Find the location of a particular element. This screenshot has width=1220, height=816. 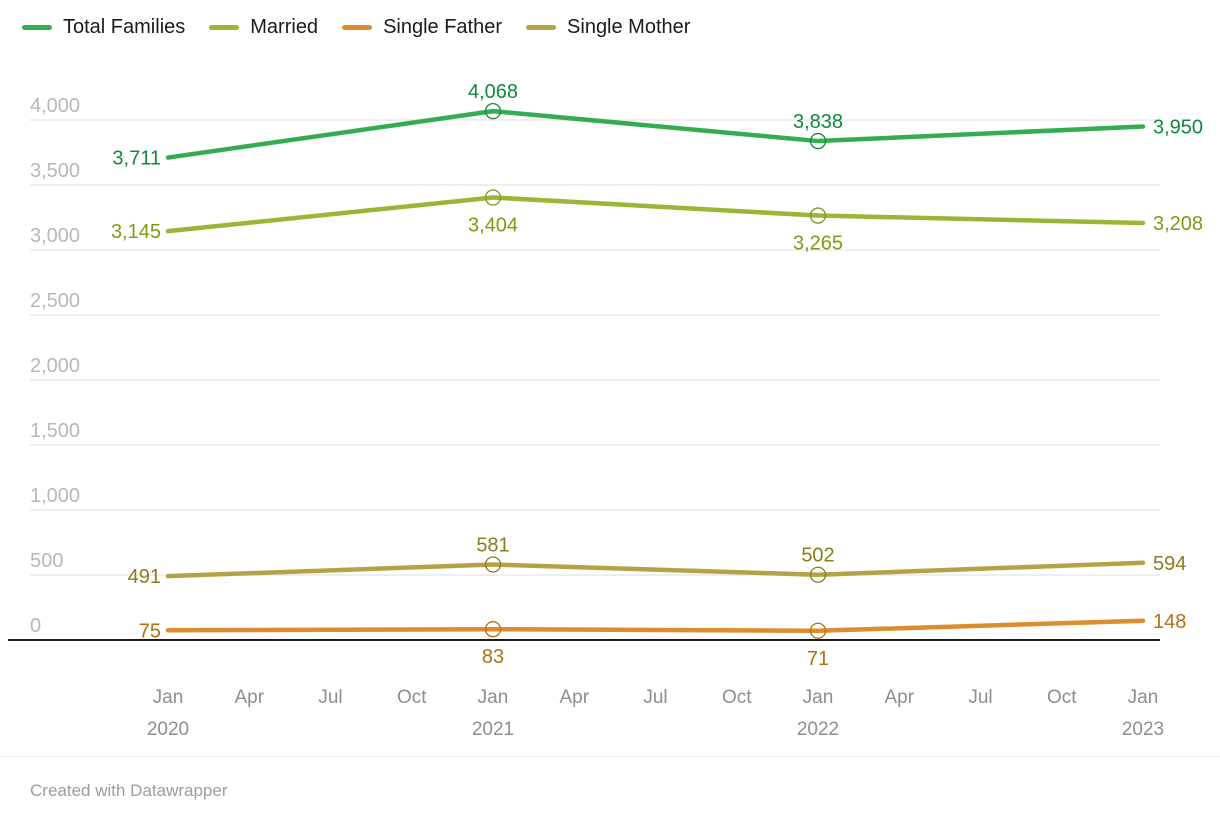

footer-divider is located at coordinates (610, 756).